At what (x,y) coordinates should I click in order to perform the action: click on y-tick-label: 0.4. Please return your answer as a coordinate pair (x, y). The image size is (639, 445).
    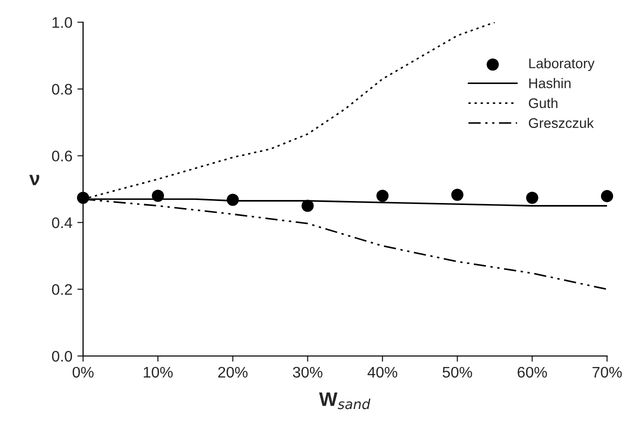
    Looking at the image, I should click on (62, 222).